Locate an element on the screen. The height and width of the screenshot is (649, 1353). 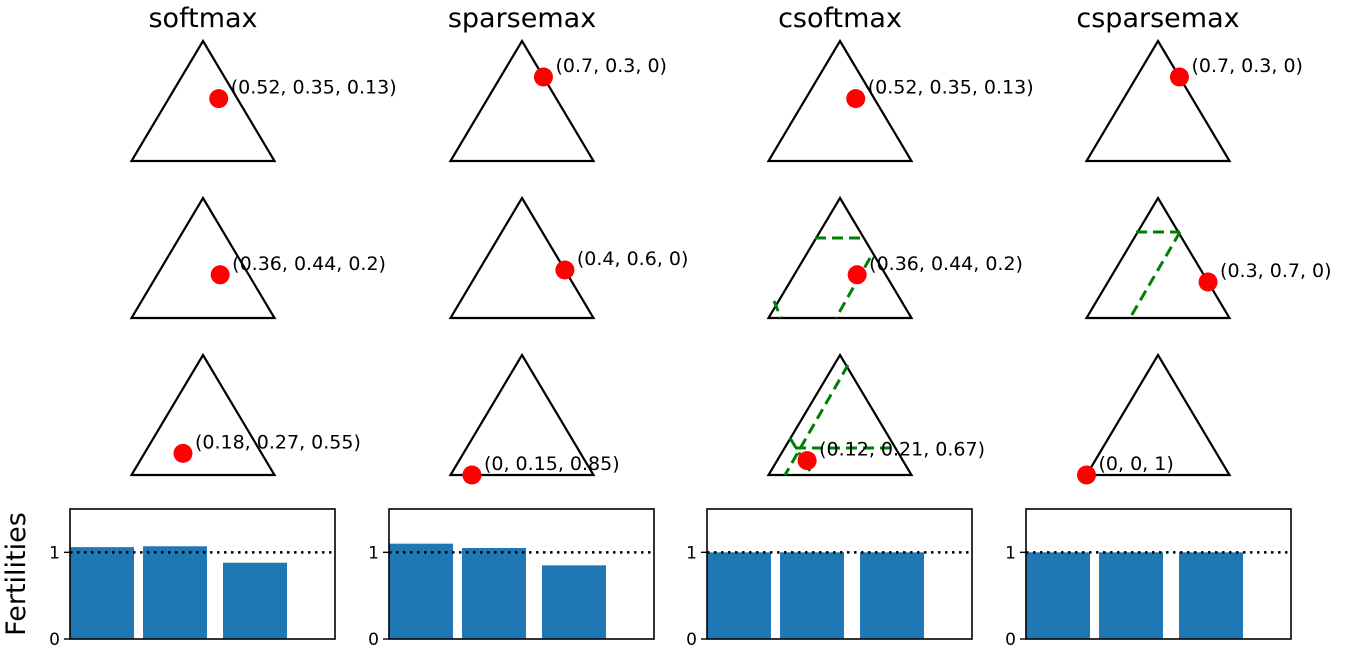
point-label: (0.3, 0.7, 0) is located at coordinates (1276, 271).